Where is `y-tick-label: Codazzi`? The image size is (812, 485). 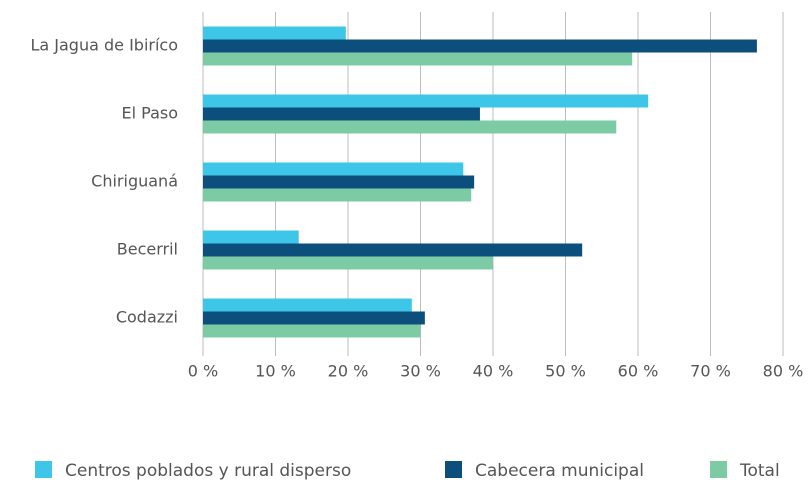 y-tick-label: Codazzi is located at coordinates (147, 317).